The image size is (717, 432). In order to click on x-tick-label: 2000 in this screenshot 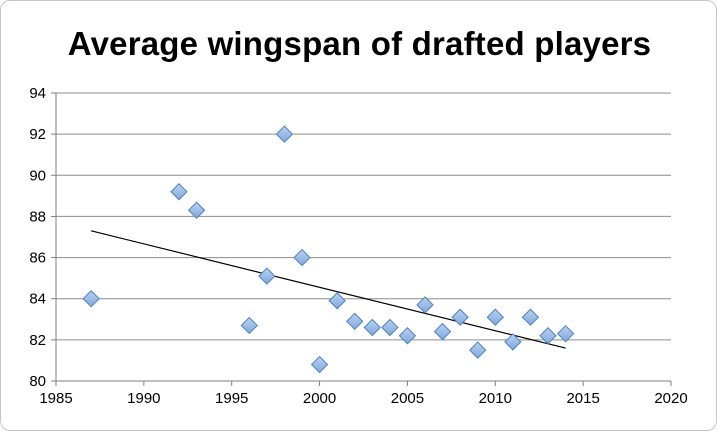, I will do `click(319, 398)`.